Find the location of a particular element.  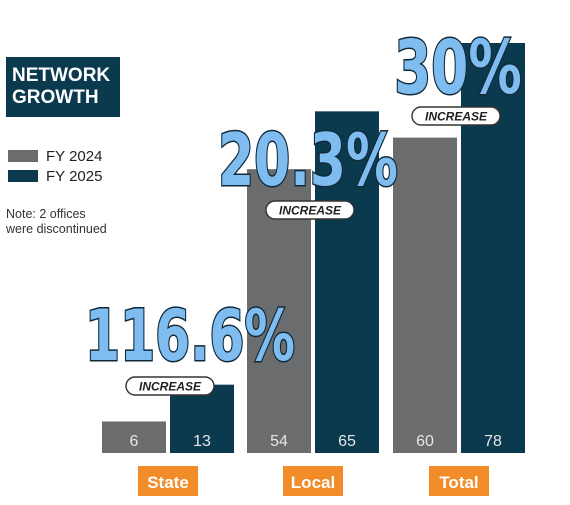

chart-note-line1: Note: 2 offices is located at coordinates (46, 214).